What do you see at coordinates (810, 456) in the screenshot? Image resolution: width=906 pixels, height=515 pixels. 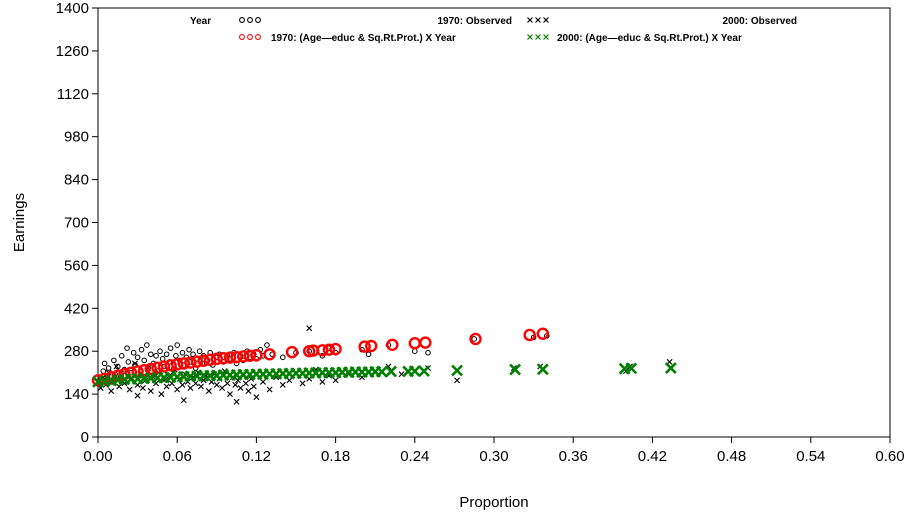 I see `x-tick-label: 0.54` at bounding box center [810, 456].